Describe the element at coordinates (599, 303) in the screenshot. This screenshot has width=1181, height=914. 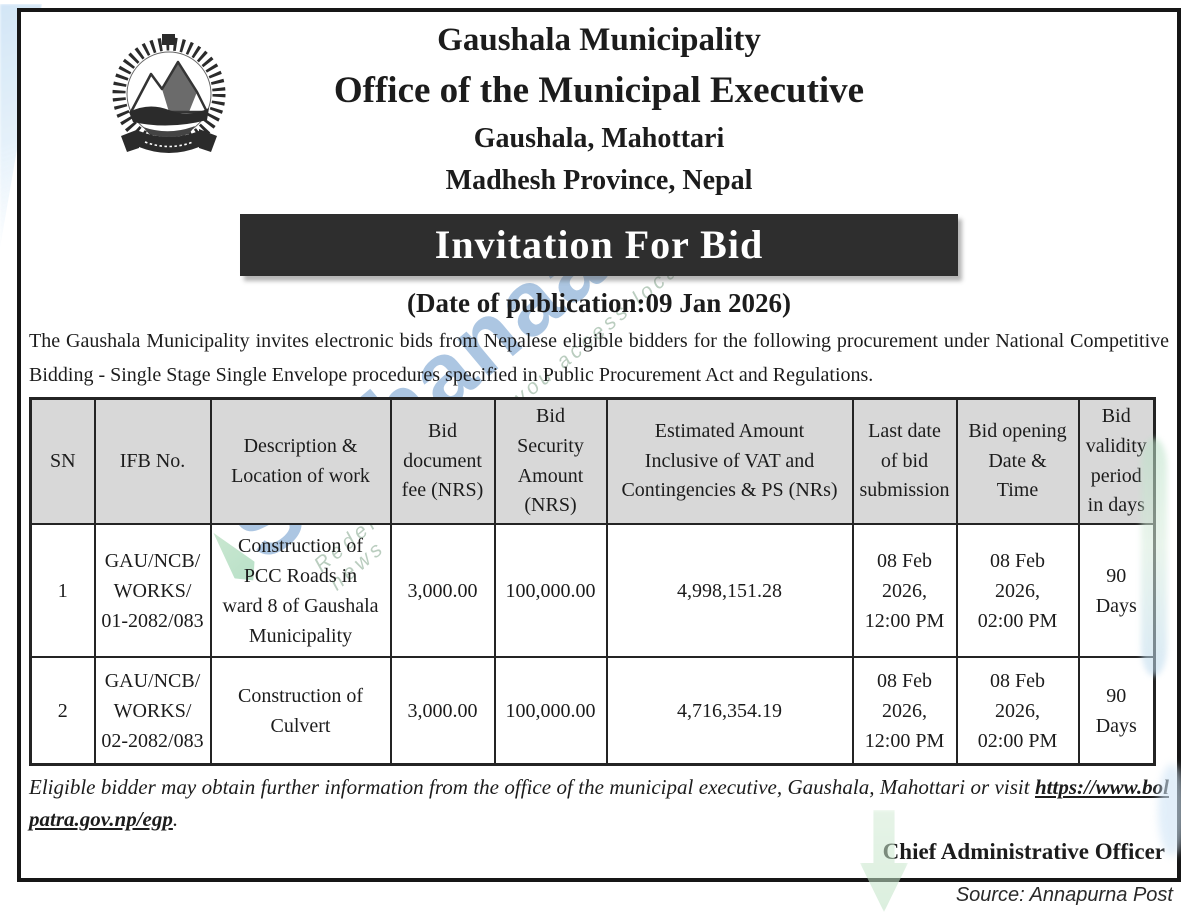
I see `publication-date: (Date of publication:09 Jan 2026)` at that location.